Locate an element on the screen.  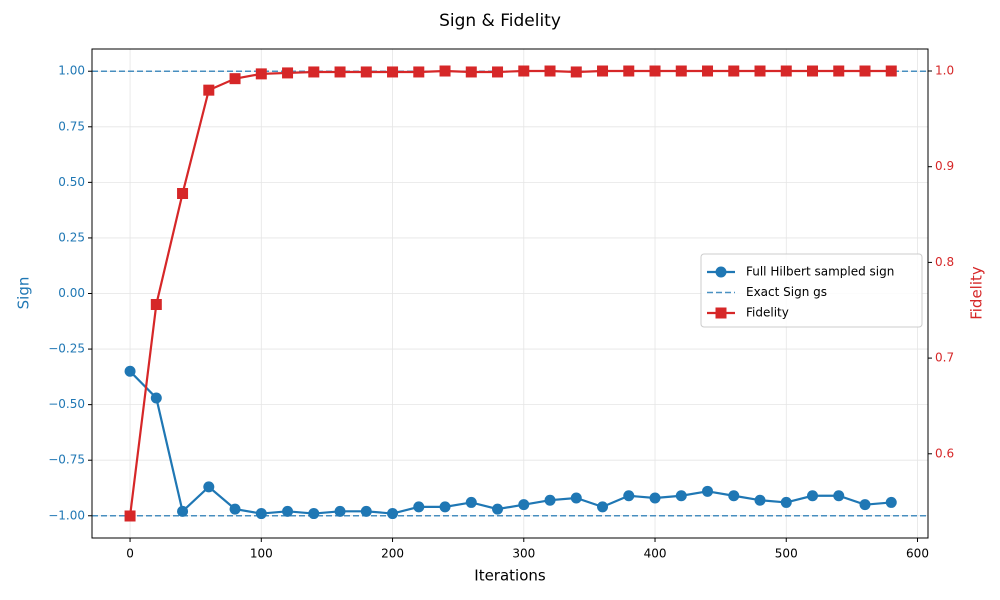
legend-label: Fidelity is located at coordinates (767, 313).